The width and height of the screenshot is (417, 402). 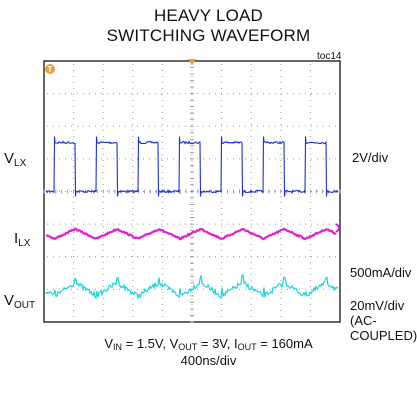 I want to click on ilx-label: ILX, so click(x=22, y=239).